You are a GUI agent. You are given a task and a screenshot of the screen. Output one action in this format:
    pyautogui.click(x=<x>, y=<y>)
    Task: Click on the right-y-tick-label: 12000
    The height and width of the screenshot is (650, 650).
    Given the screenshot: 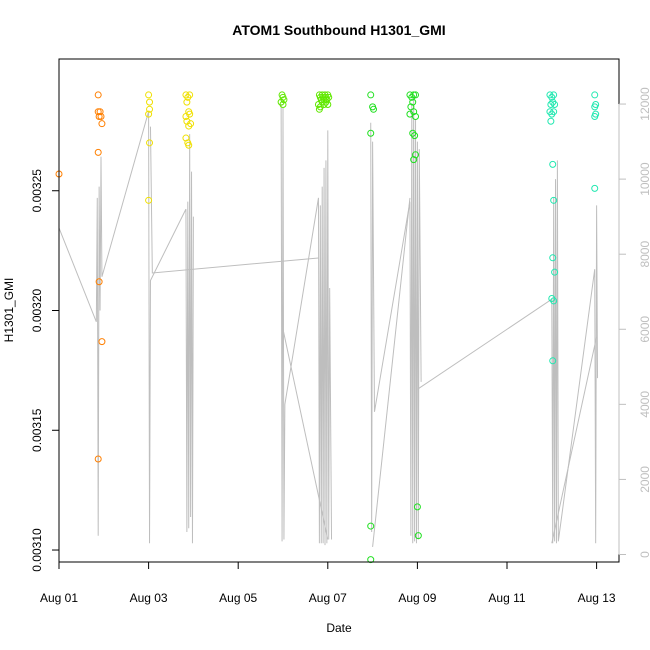 What is the action you would take?
    pyautogui.click(x=644, y=104)
    